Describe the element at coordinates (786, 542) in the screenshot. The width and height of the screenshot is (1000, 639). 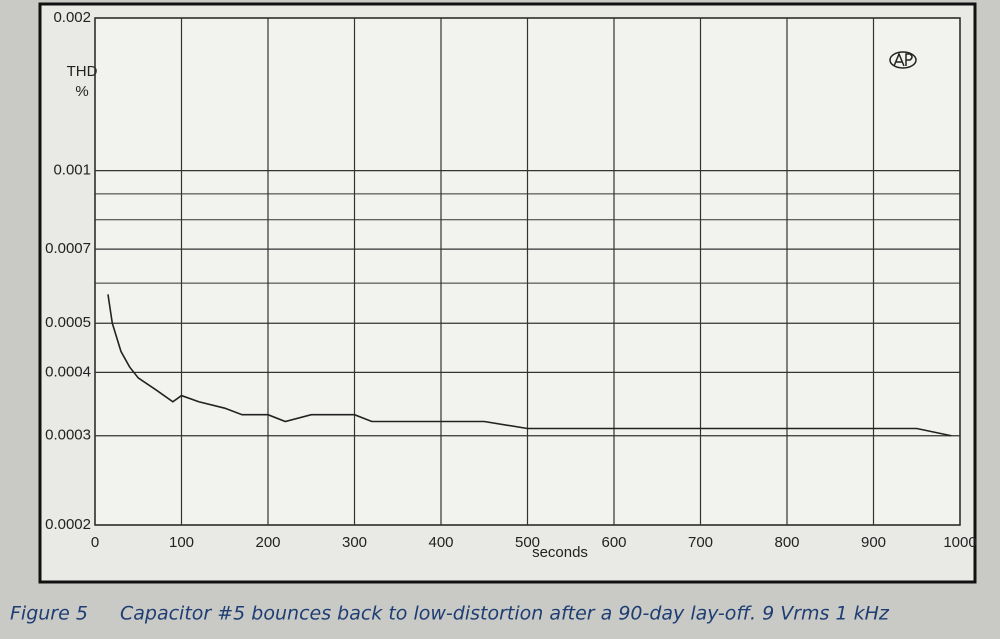
I see `x-tick-label: 800` at that location.